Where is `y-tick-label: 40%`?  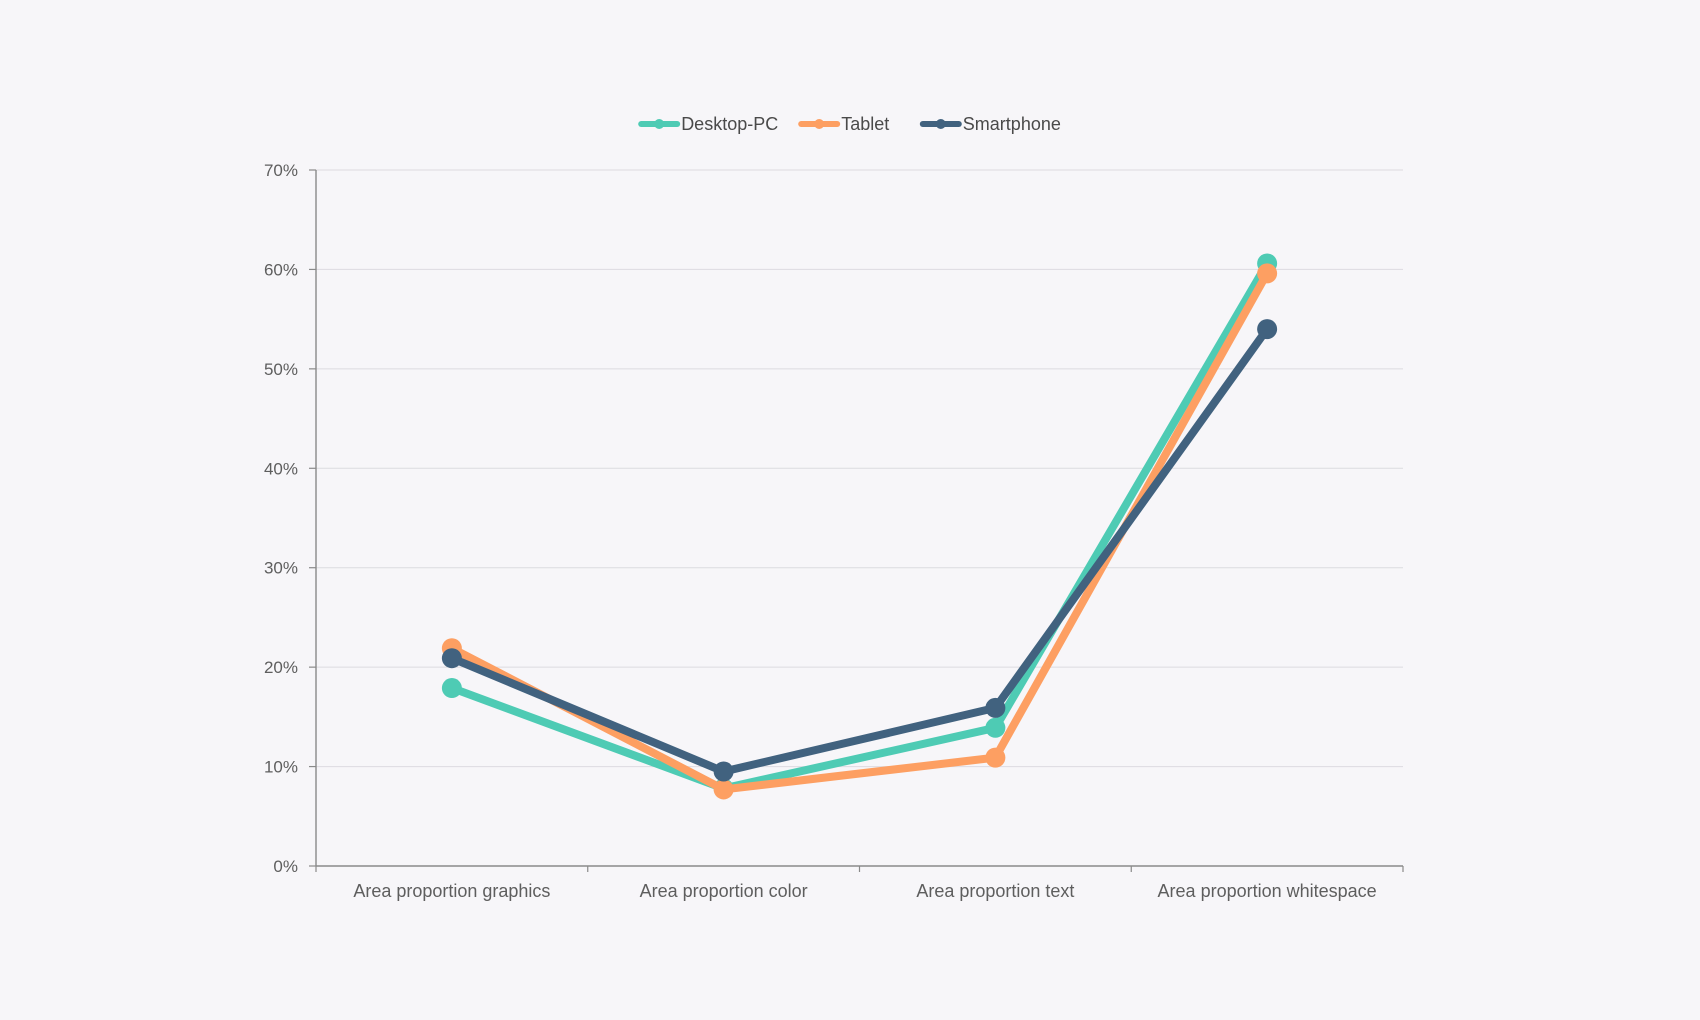 y-tick-label: 40% is located at coordinates (281, 468).